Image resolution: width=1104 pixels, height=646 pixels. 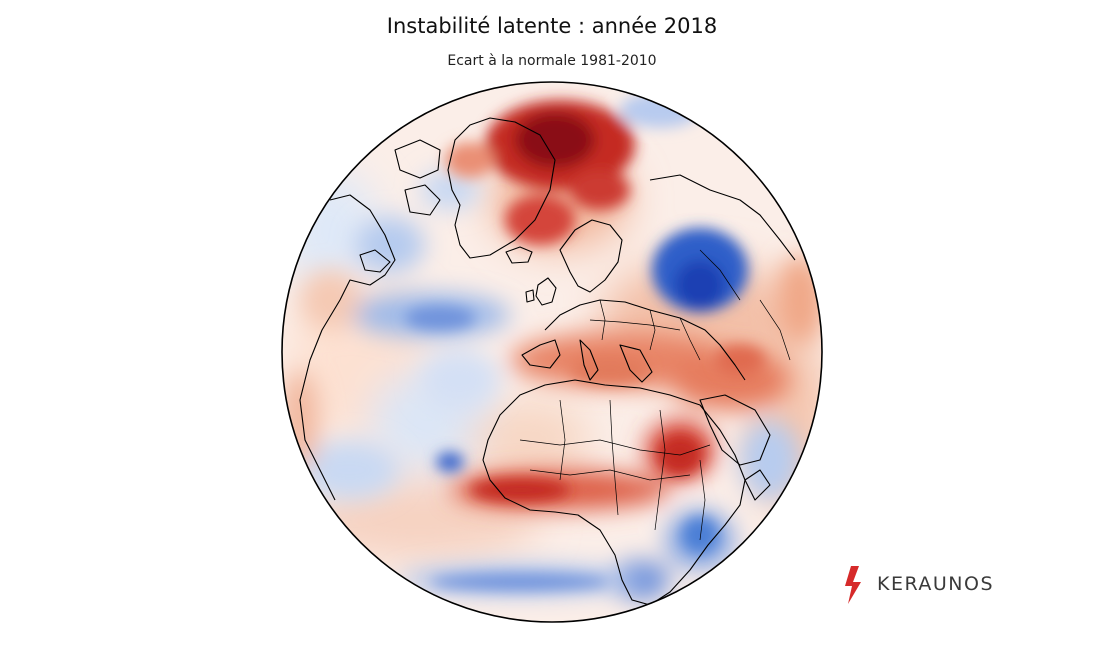 What do you see at coordinates (655, 395) in the screenshot?
I see `country-borders` at bounding box center [655, 395].